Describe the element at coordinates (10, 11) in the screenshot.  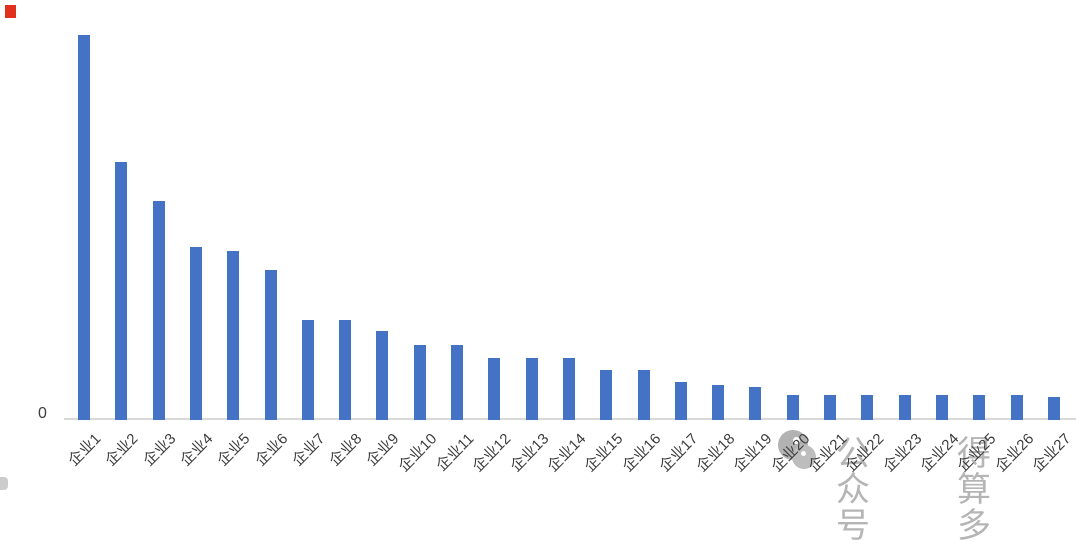
I see `top-left-red-marker` at that location.